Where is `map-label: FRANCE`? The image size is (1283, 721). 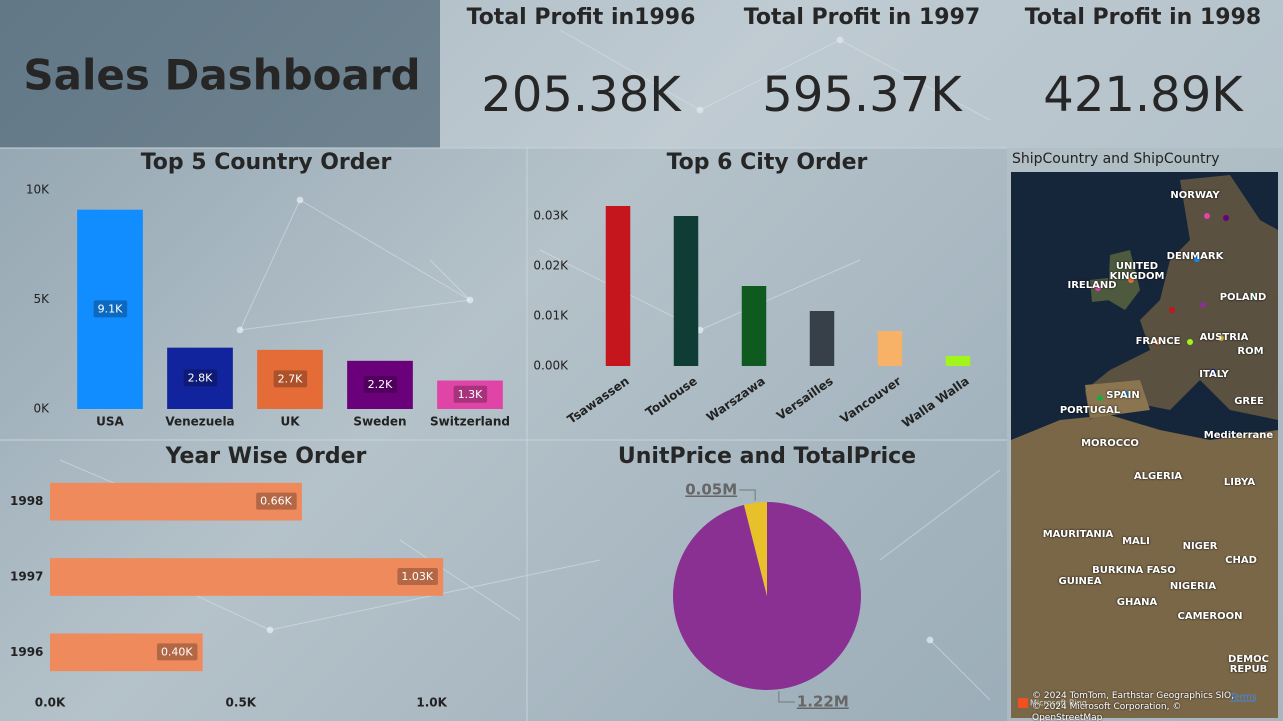 map-label: FRANCE is located at coordinates (1158, 341).